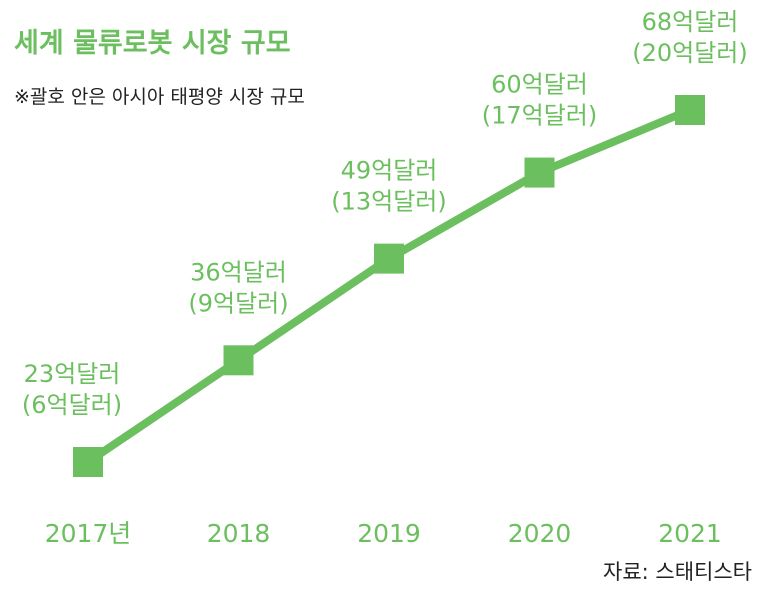 Image resolution: width=767 pixels, height=605 pixels. I want to click on source-note: 자료: 스태티스타, so click(677, 572).